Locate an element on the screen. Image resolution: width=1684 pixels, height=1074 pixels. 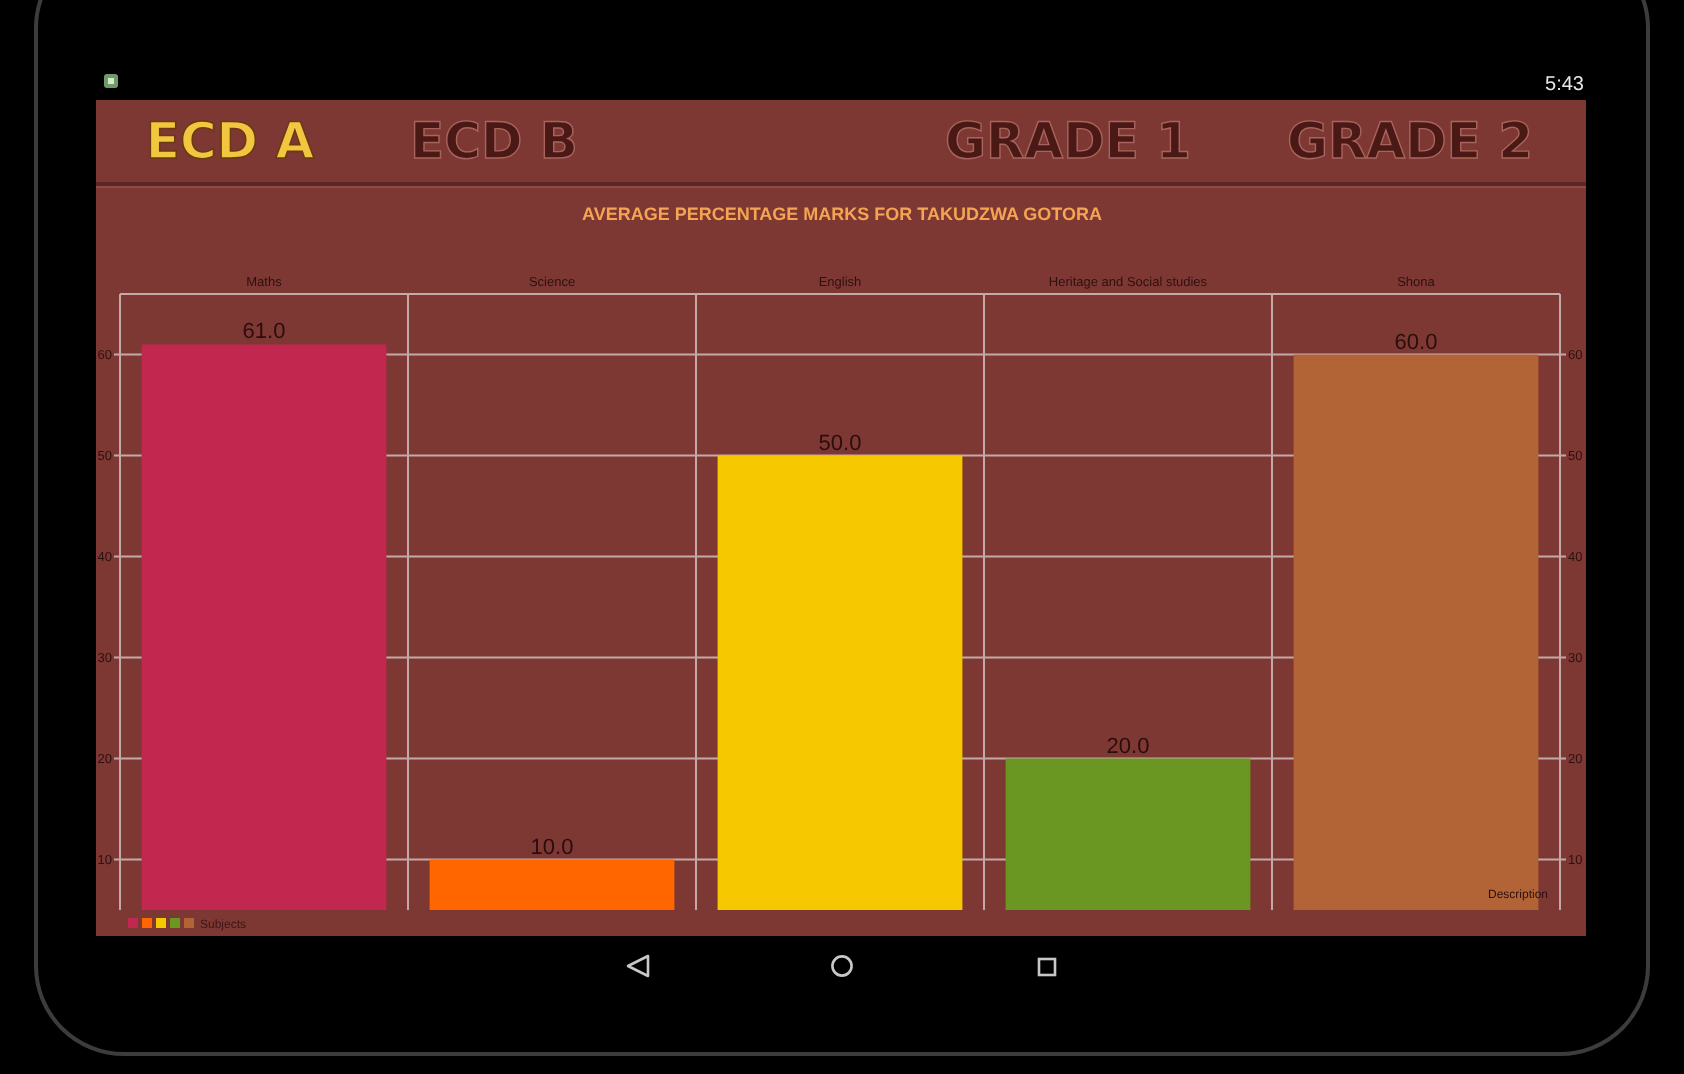
text: 5:43 is located at coordinates (1565, 85).